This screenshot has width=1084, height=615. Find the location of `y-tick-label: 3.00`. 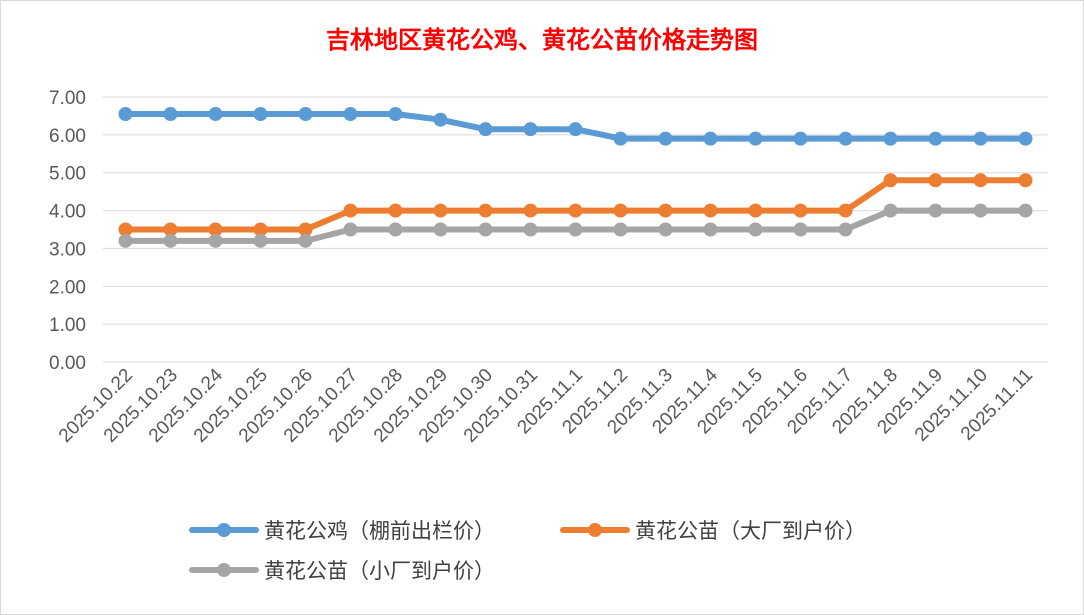

y-tick-label: 3.00 is located at coordinates (67, 249).